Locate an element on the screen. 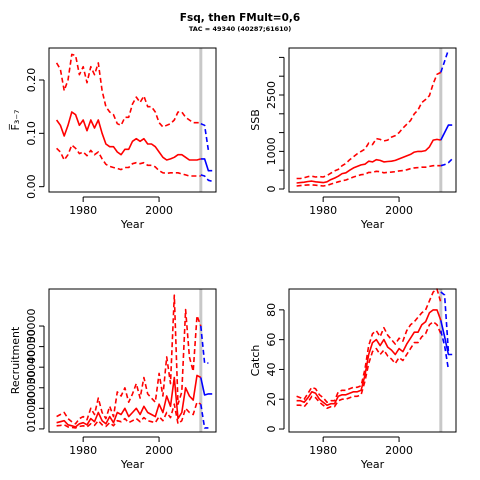 The image size is (480, 480). y-tick-label: 20000 is located at coordinates (31, 387).